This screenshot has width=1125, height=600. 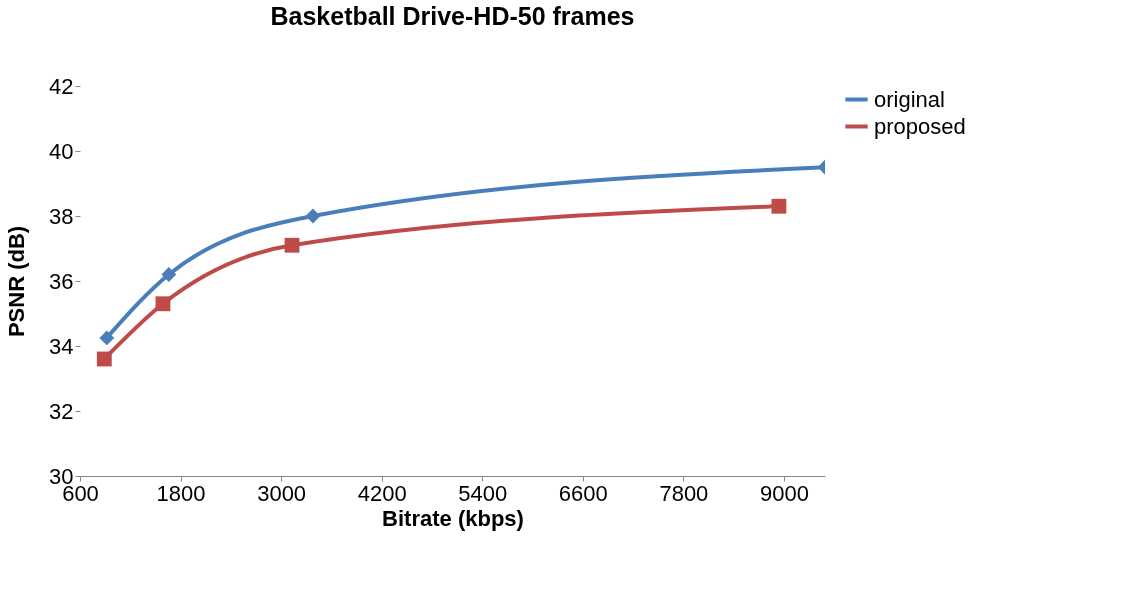 I want to click on x-tick-label: 6600, so click(x=583, y=493).